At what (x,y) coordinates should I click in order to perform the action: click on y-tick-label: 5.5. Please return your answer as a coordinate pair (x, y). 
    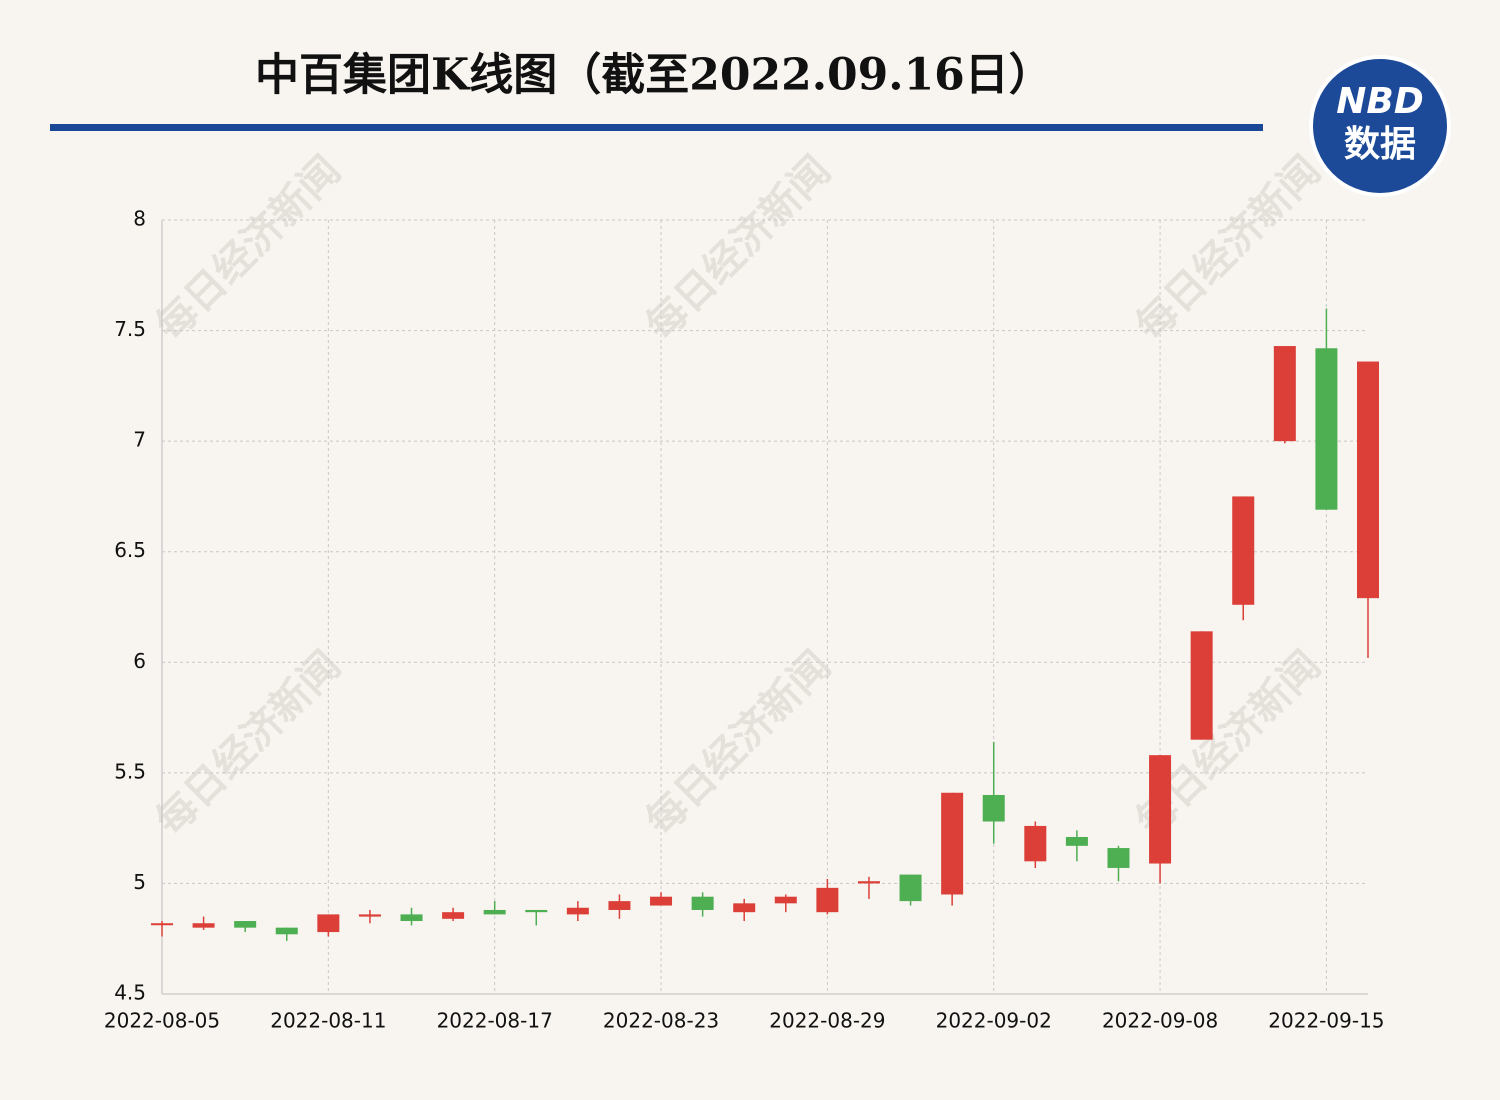
    Looking at the image, I should click on (130, 771).